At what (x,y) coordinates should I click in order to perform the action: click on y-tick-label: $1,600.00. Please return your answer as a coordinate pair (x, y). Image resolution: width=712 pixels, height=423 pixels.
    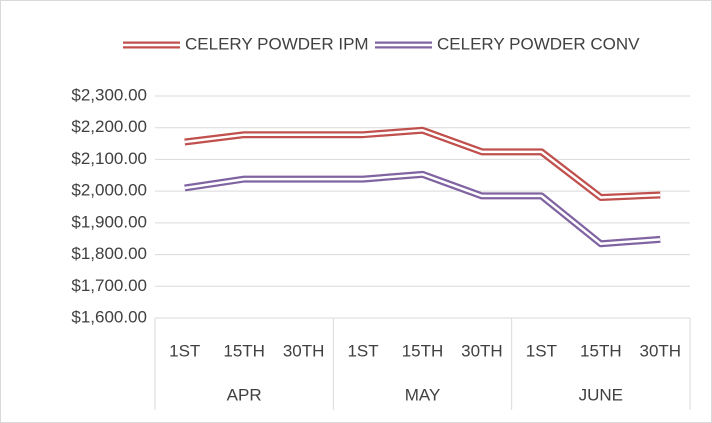
    Looking at the image, I should click on (109, 316).